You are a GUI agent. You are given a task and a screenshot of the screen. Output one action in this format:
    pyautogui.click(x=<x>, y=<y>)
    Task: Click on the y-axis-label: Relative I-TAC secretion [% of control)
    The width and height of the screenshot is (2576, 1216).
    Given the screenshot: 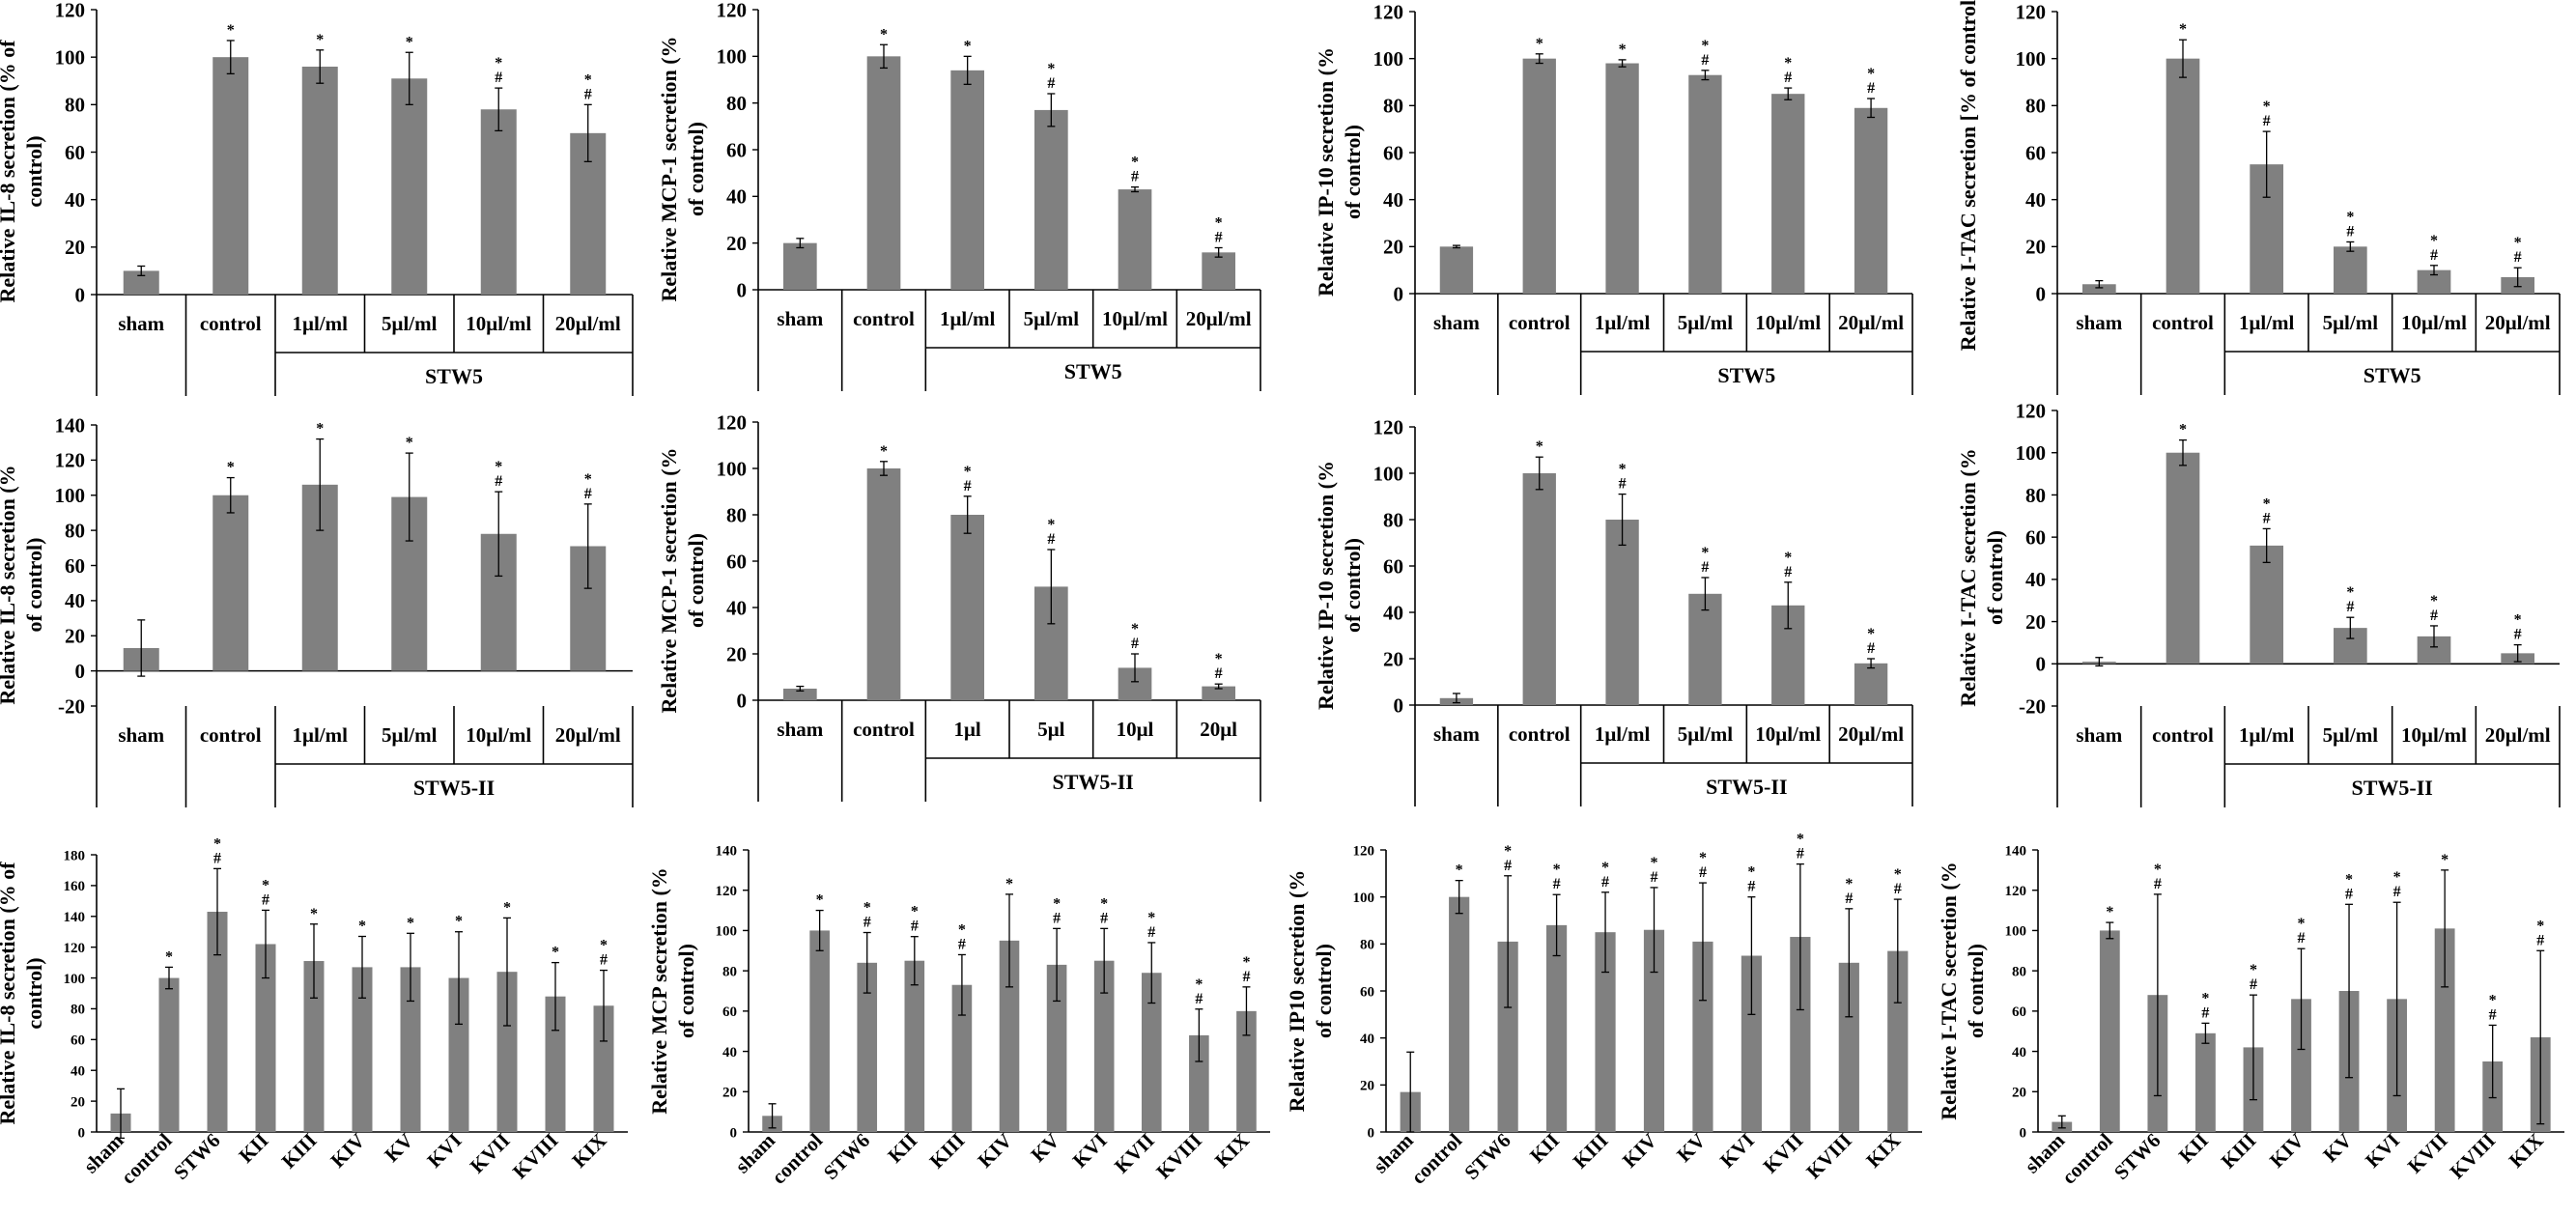 What is the action you would take?
    pyautogui.click(x=1968, y=175)
    